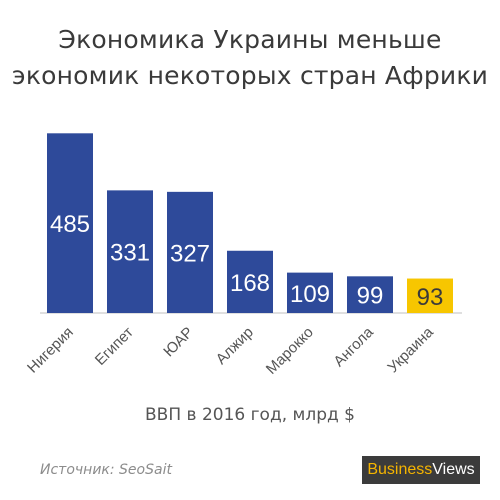 This screenshot has width=500, height=500. I want to click on category-label-3: ЮАР, so click(178, 342).